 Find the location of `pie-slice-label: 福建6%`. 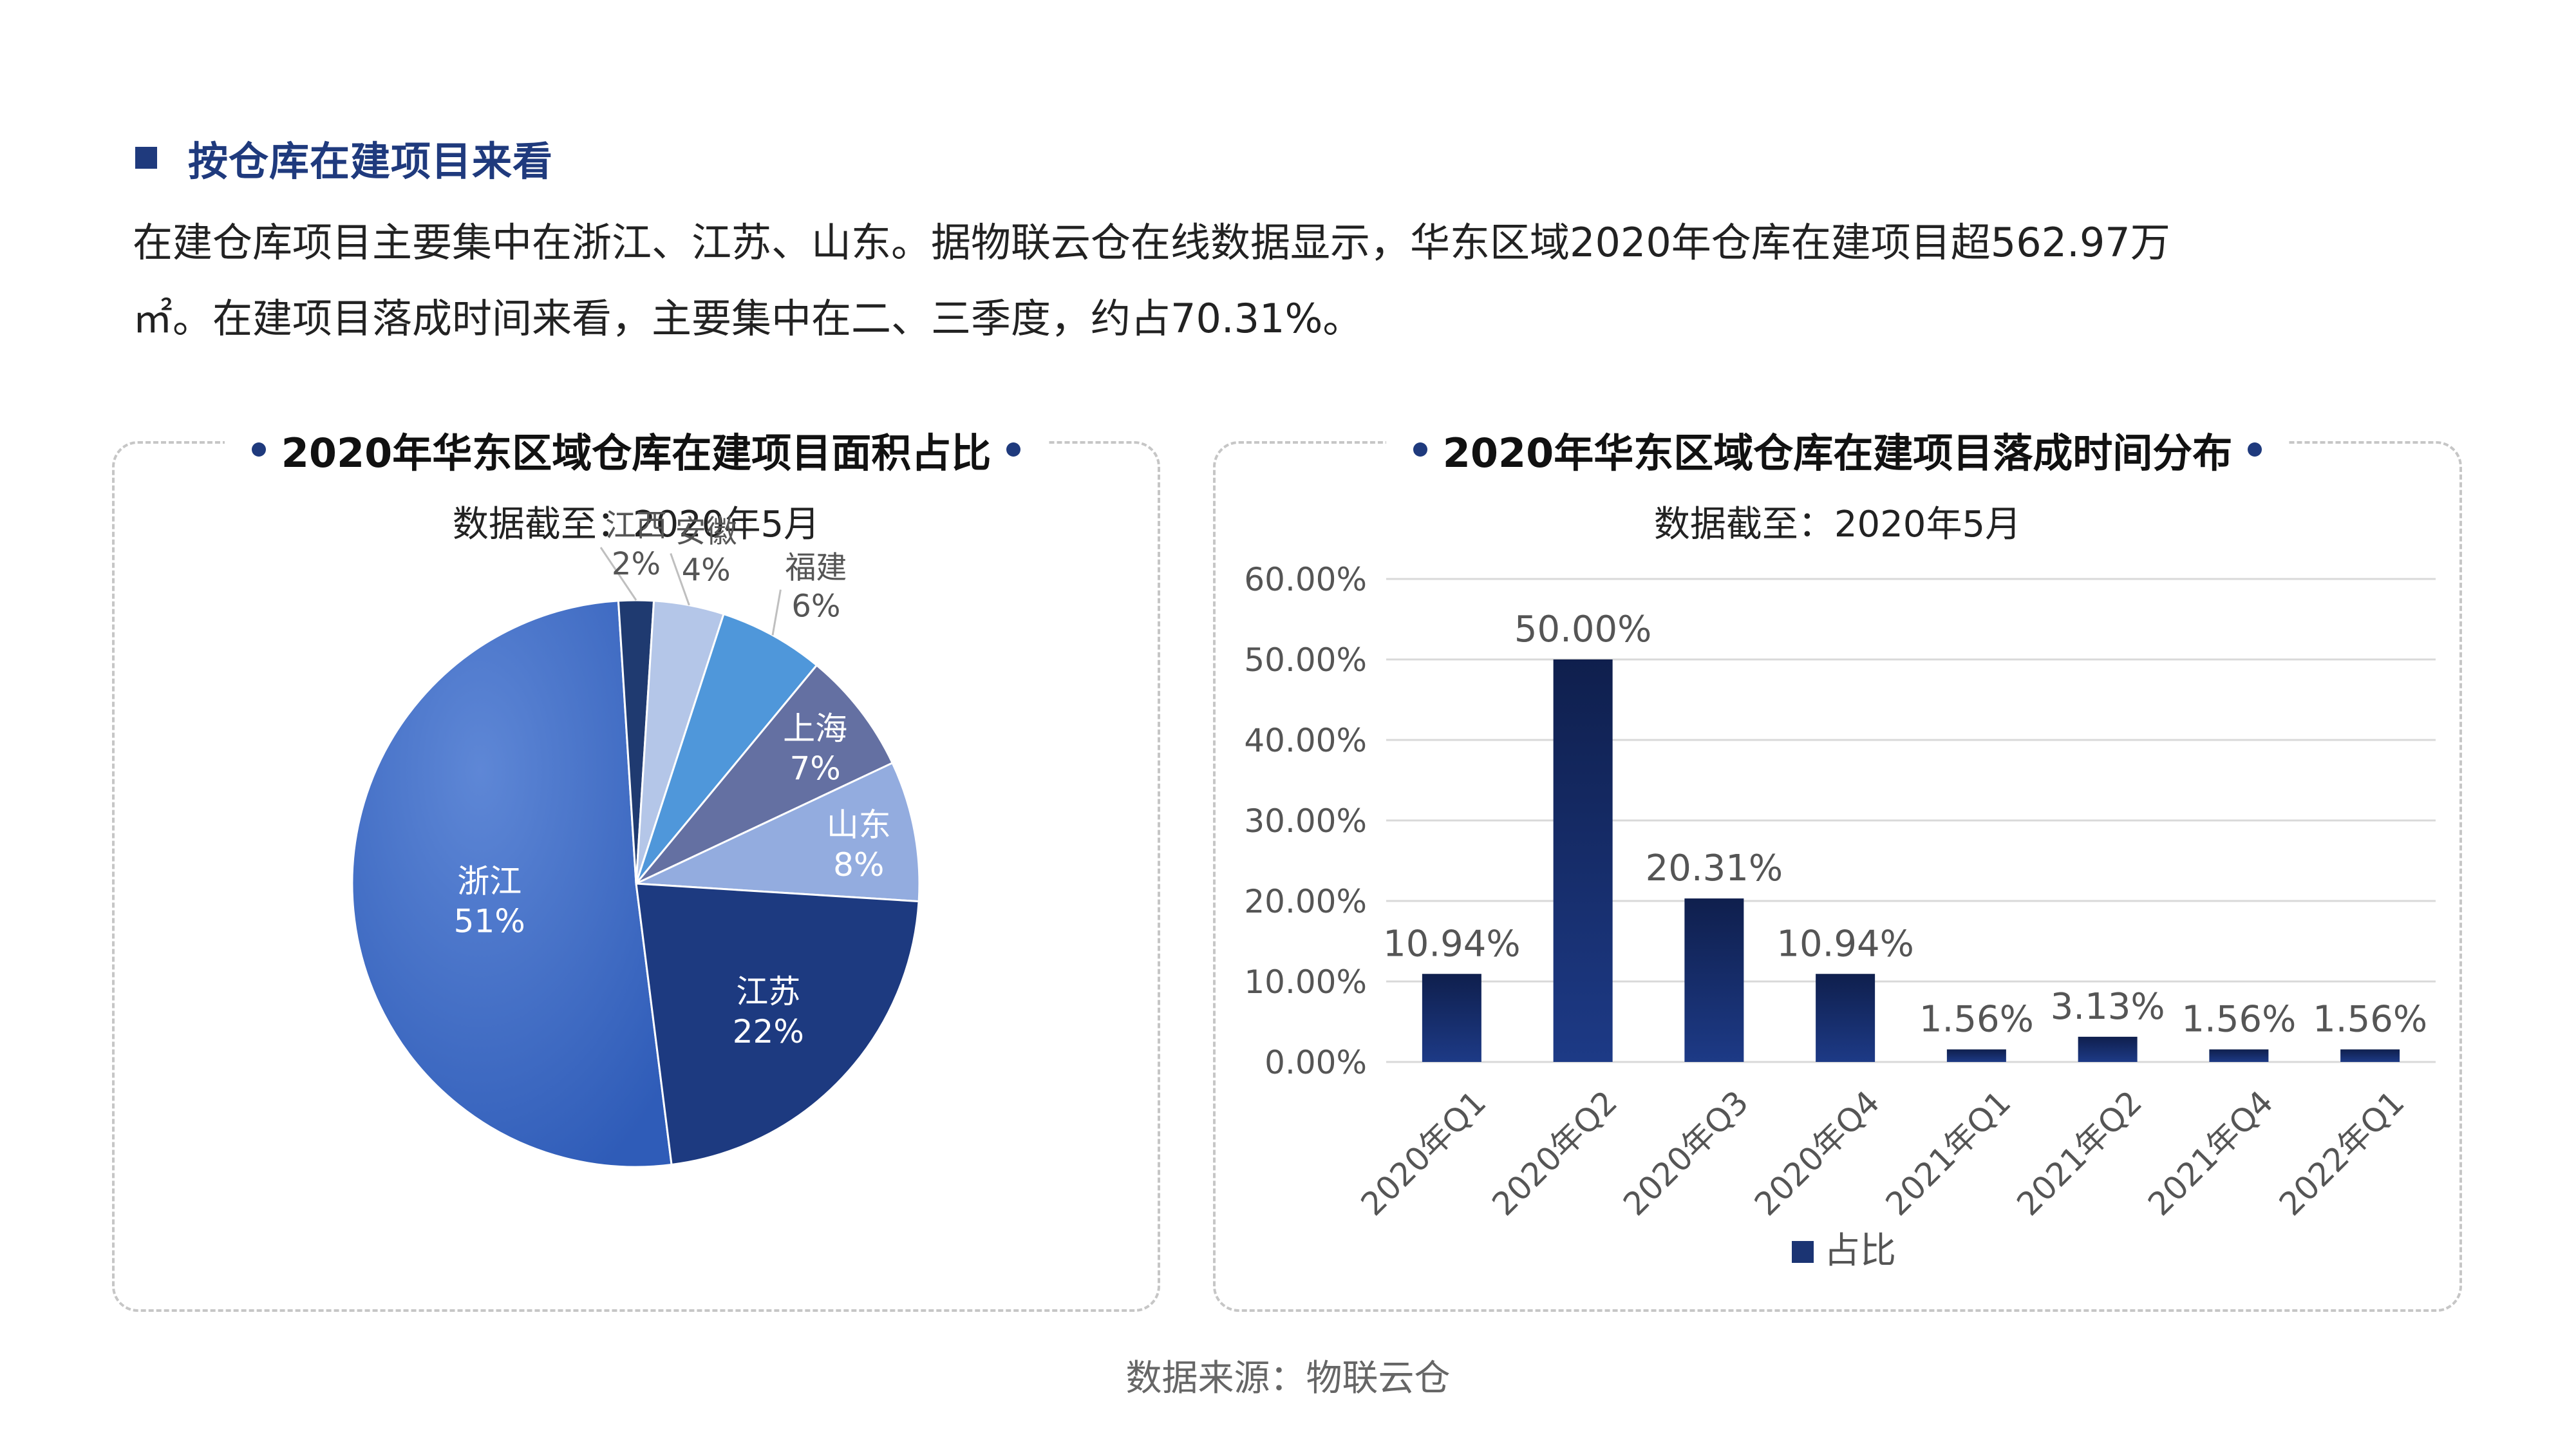

pie-slice-label: 福建6% is located at coordinates (809, 593).